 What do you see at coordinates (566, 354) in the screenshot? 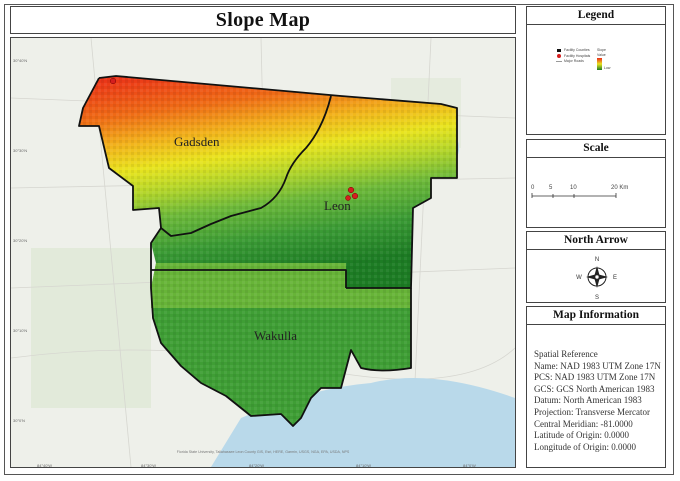
I see `info-line: Spatial Reference` at bounding box center [566, 354].